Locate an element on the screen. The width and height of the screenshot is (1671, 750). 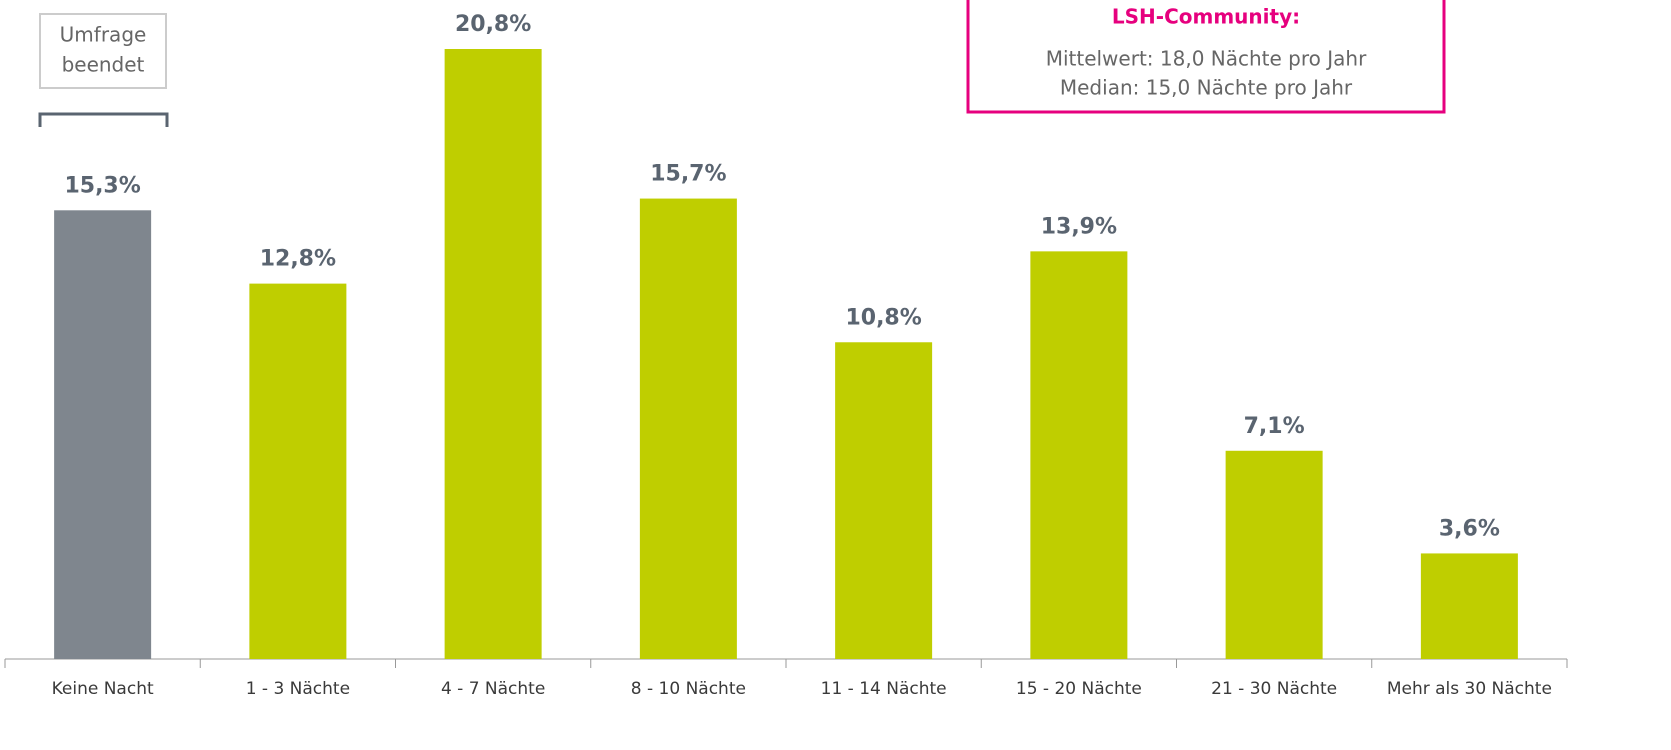
note-text: beendet is located at coordinates (103, 65).